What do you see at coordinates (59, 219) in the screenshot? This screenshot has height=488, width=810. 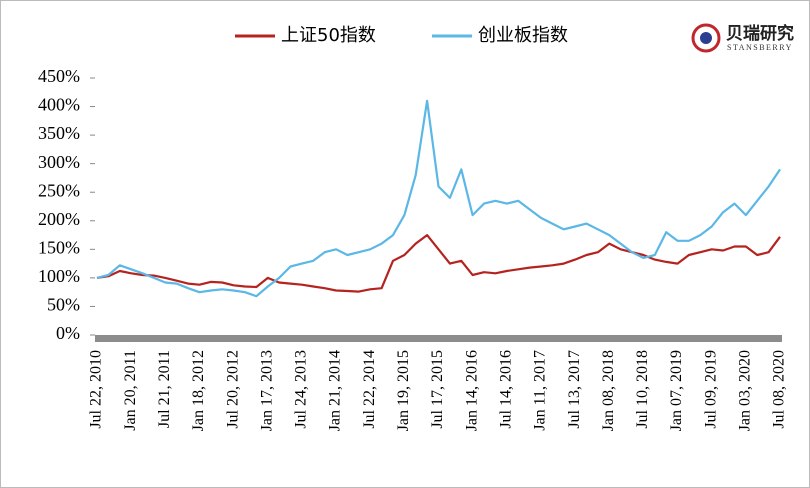 I see `y-tick-label: 200%` at bounding box center [59, 219].